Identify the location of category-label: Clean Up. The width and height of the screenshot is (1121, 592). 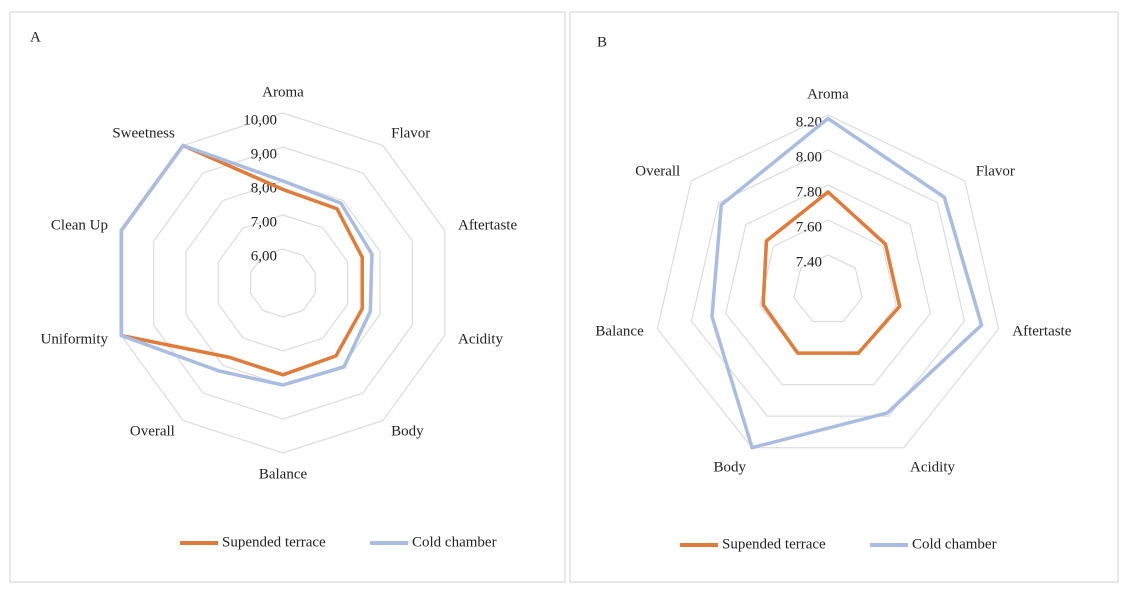
(79, 226).